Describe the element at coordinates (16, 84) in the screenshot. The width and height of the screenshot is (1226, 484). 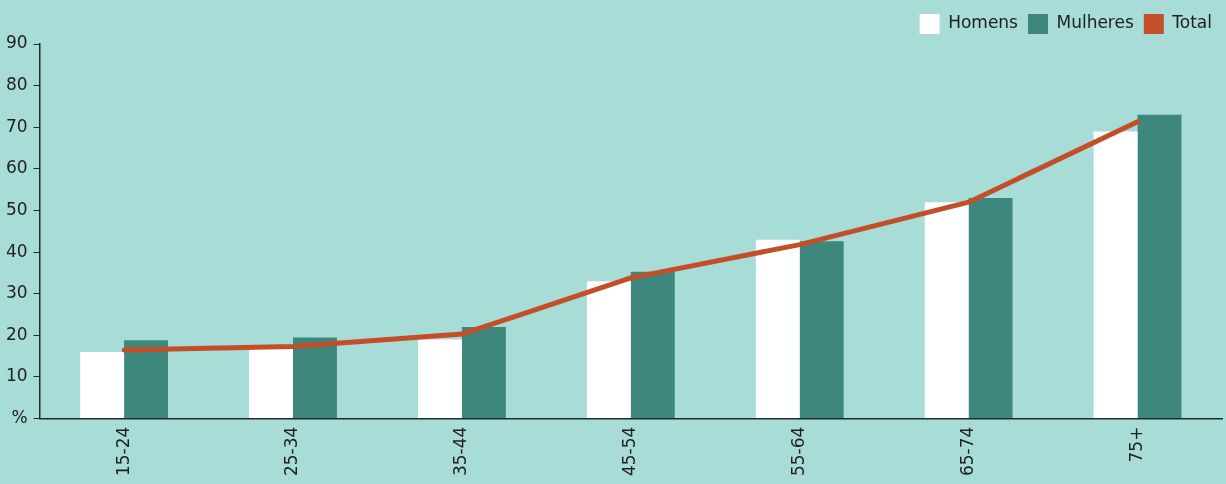
I see `y-tick-label: 80` at that location.